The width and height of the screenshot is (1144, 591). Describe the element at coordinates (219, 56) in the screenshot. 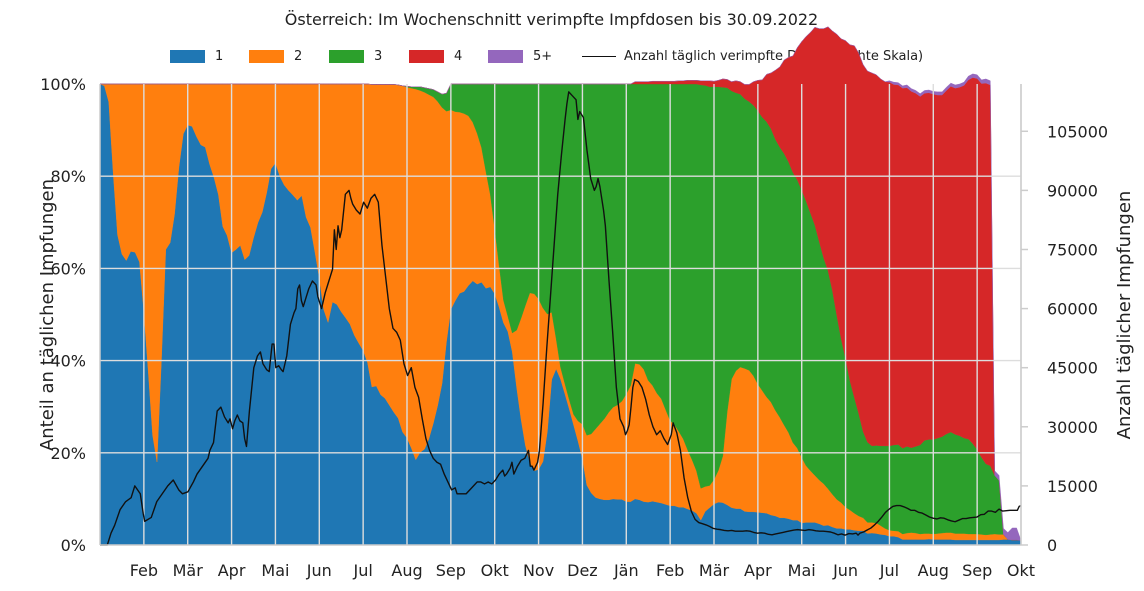

I see `legend-label-dose-1: 1` at that location.